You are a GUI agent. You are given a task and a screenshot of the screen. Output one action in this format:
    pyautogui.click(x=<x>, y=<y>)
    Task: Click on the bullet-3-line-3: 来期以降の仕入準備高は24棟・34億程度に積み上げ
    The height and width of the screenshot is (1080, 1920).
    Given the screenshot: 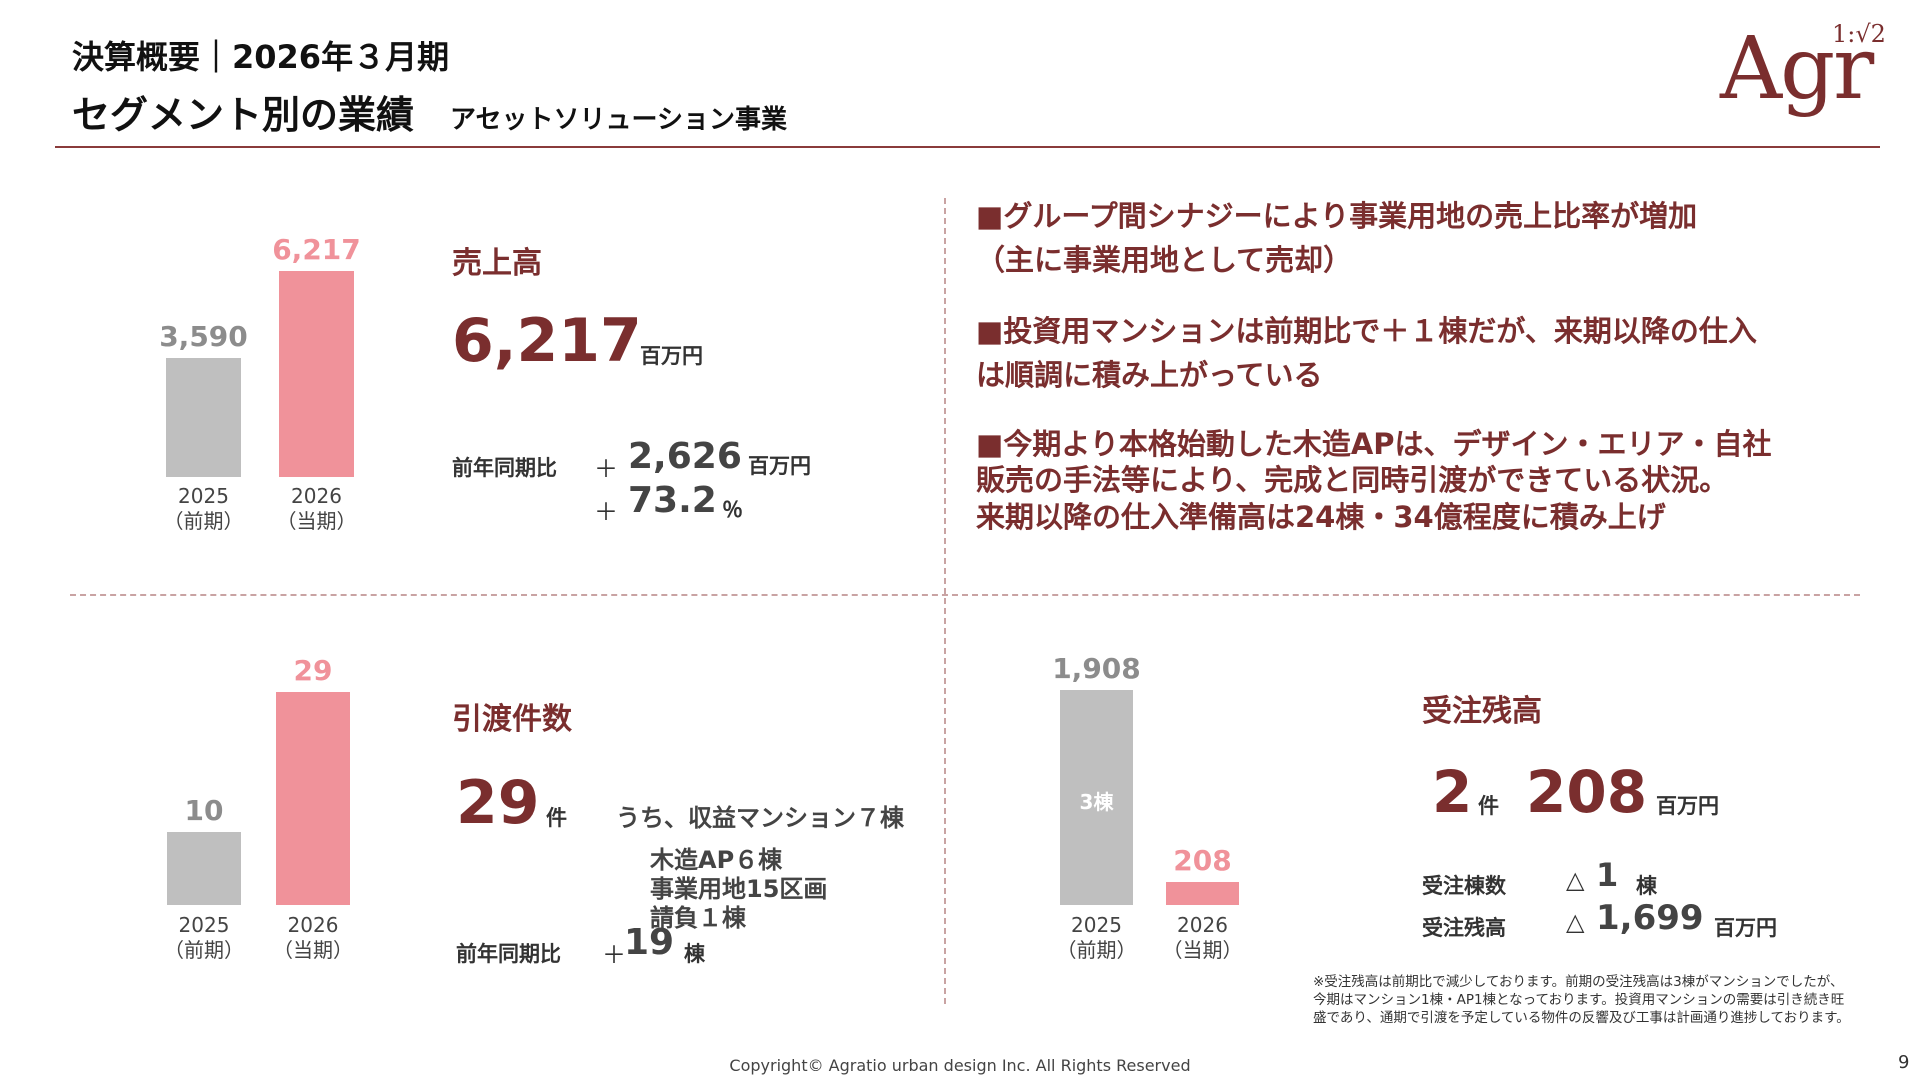 What is the action you would take?
    pyautogui.click(x=1321, y=516)
    